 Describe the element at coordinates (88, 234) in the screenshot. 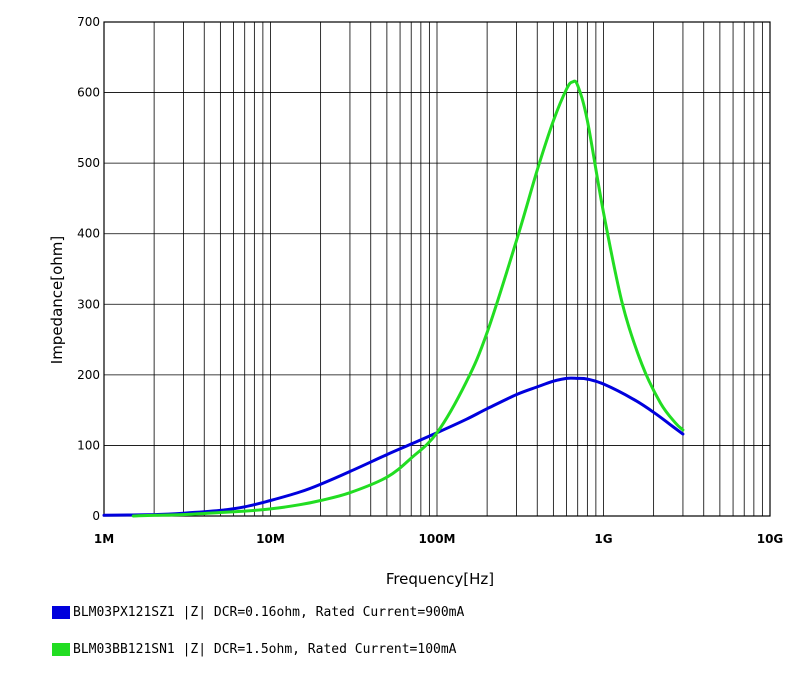

I see `y-tick-label: 400` at that location.